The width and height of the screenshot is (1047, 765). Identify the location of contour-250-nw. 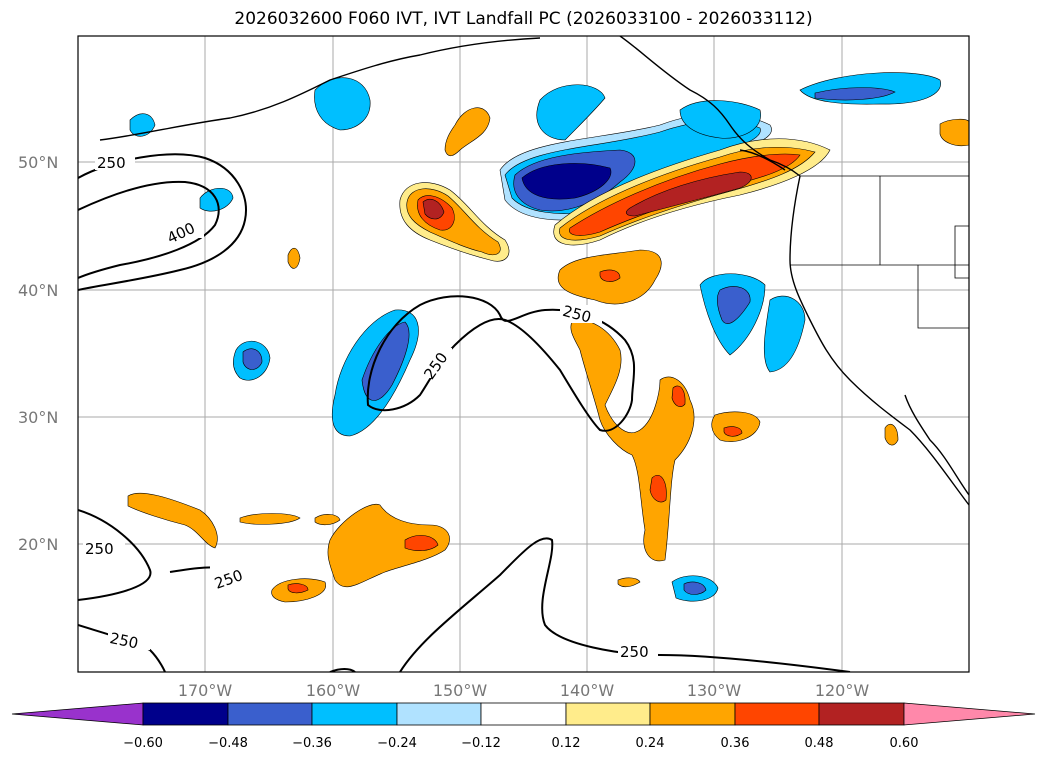
(162, 222).